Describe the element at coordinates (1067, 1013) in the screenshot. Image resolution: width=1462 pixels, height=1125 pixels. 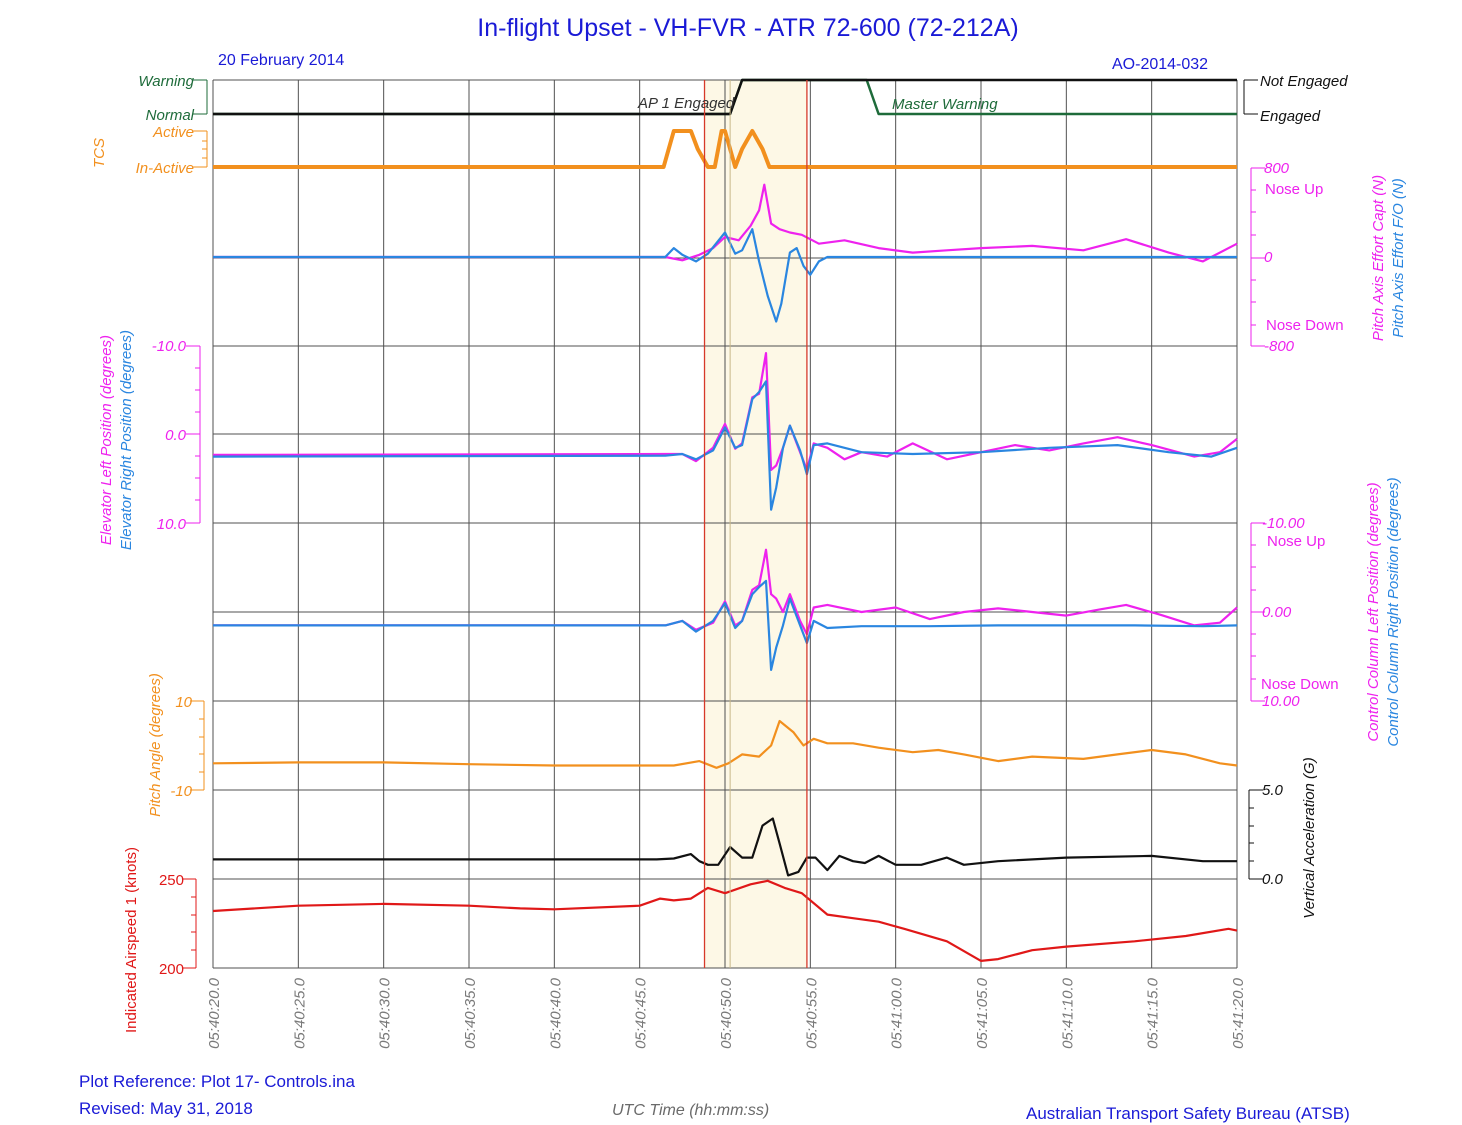
I see `x-tick-label: 05:41:10.0` at that location.